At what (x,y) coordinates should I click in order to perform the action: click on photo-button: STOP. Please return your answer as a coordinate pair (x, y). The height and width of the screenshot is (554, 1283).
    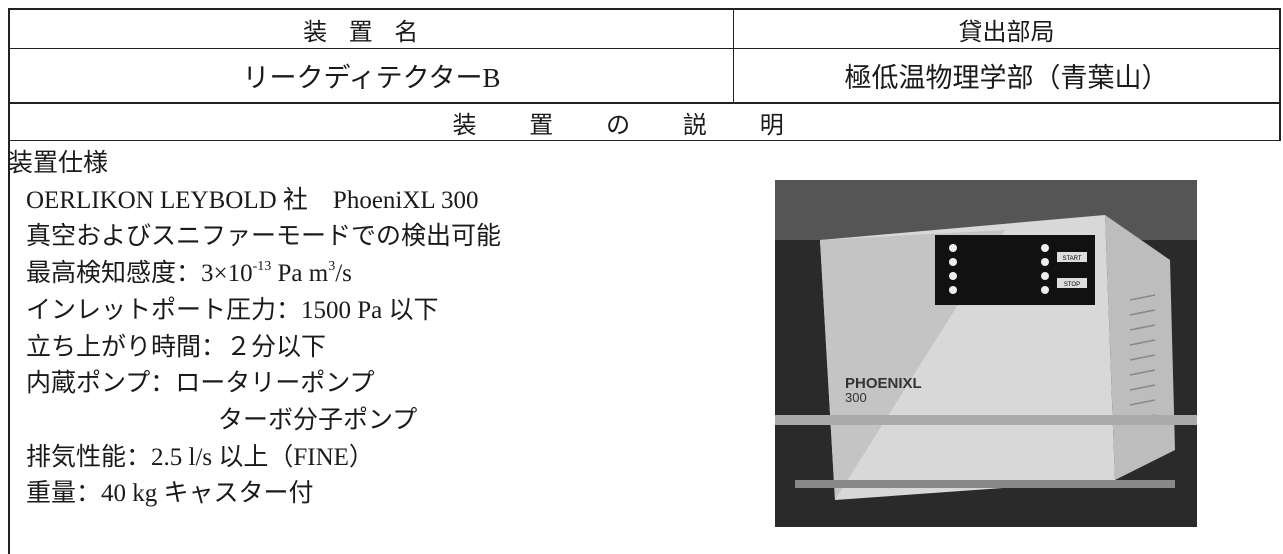
    Looking at the image, I should click on (1072, 285).